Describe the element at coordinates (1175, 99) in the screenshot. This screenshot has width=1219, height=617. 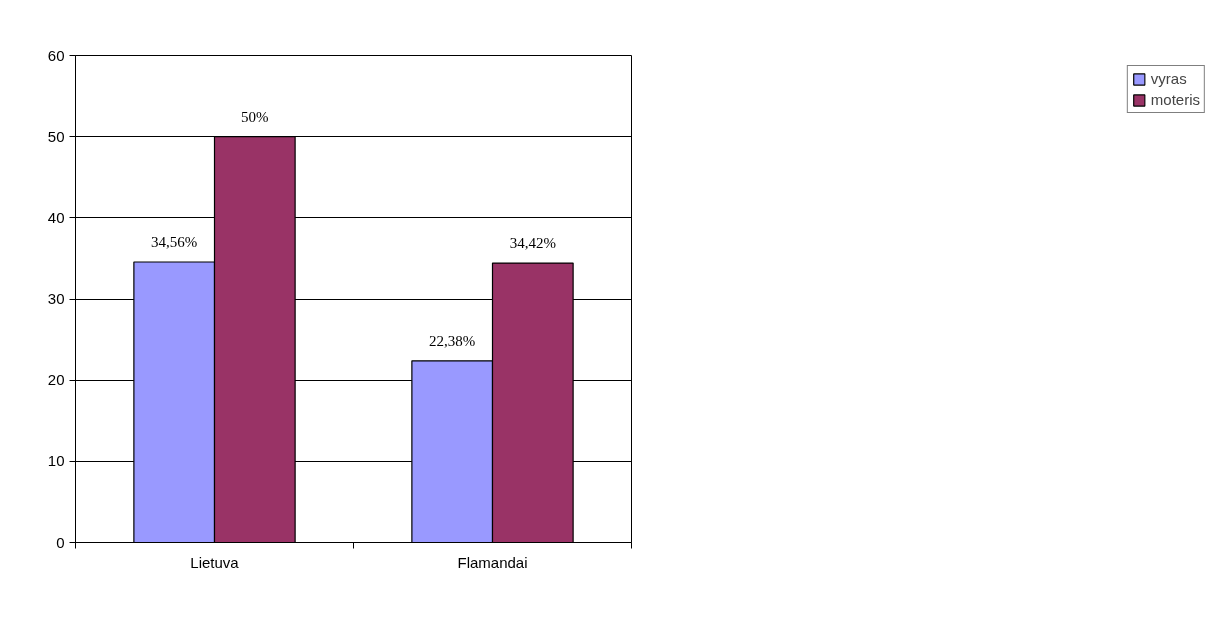
I see `legend-label: moteris` at that location.